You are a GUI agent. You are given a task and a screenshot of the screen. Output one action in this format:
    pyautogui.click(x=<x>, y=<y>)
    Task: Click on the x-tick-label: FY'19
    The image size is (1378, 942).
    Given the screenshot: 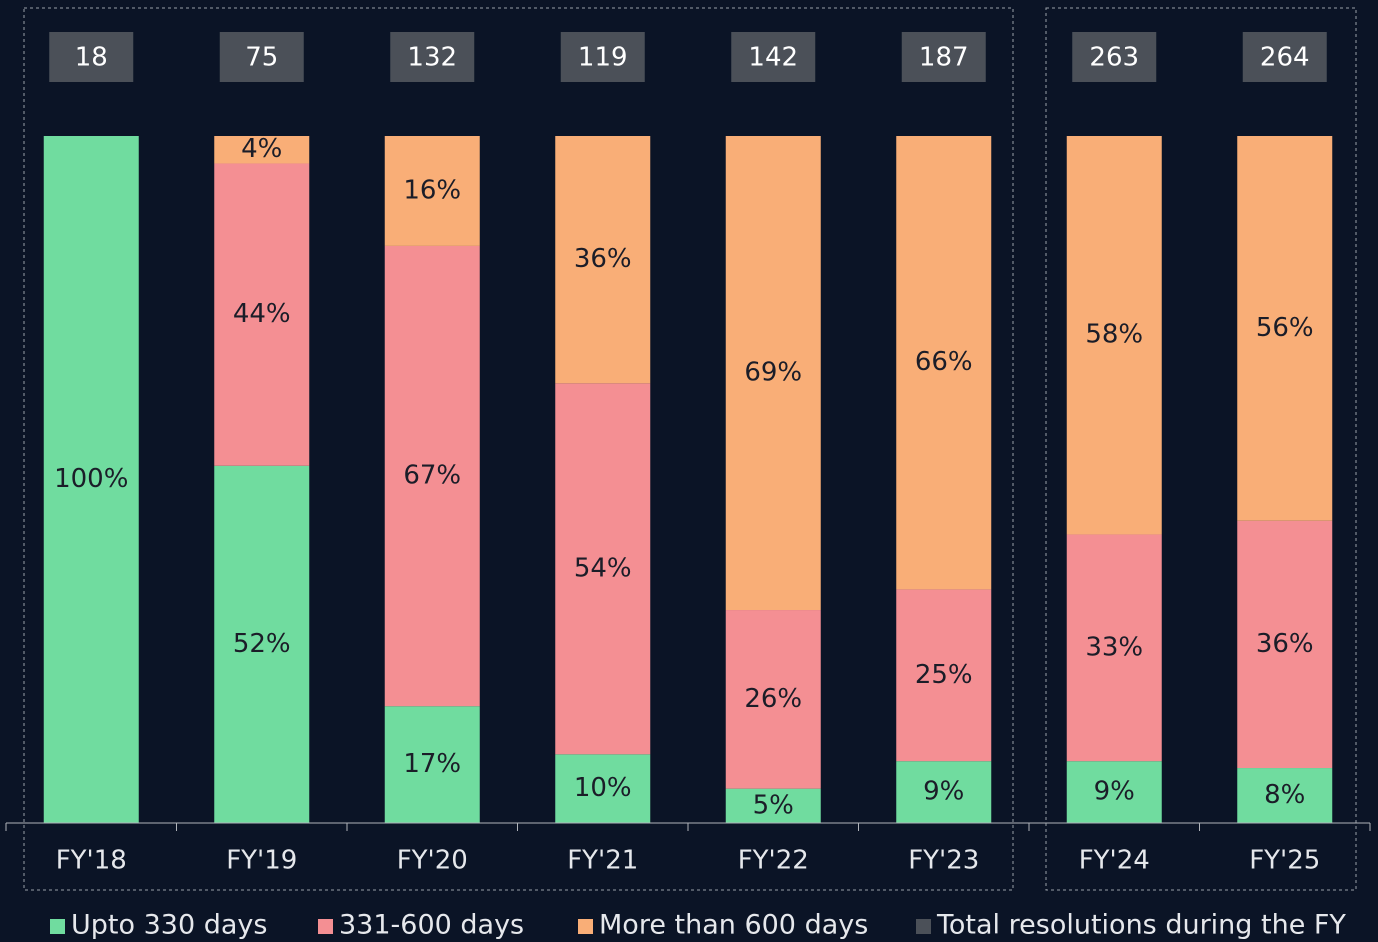 What is the action you would take?
    pyautogui.click(x=261, y=861)
    